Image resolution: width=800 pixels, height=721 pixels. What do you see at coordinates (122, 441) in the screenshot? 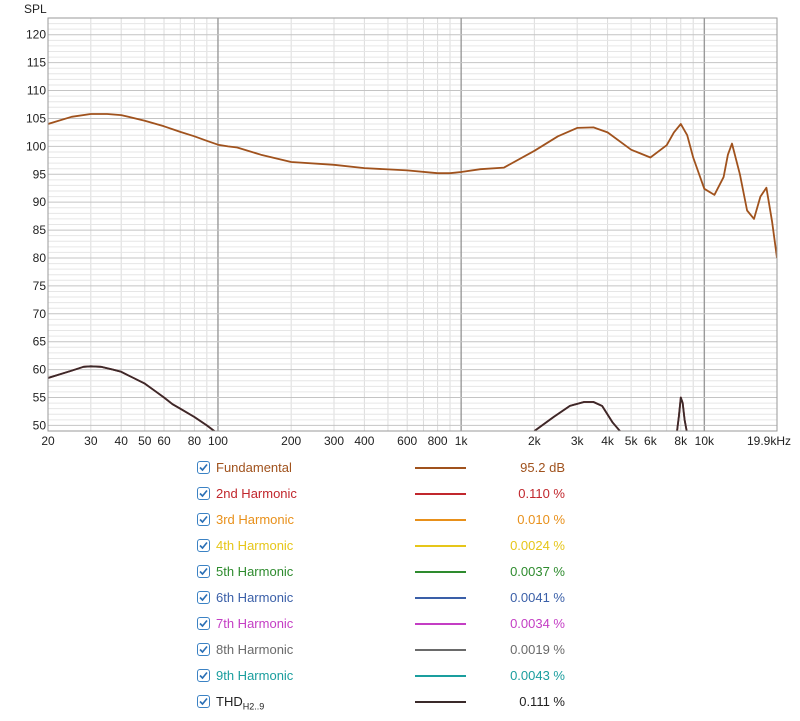
I see `x-tick-label: 40` at bounding box center [122, 441].